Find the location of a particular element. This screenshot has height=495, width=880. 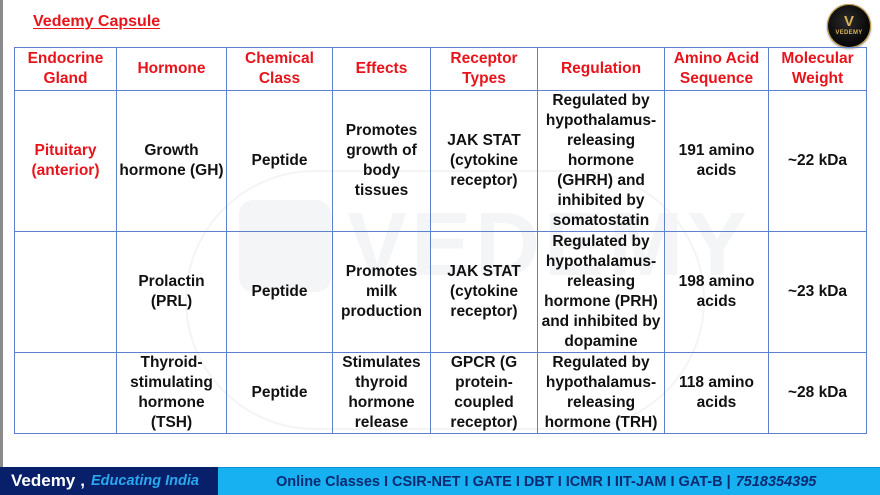

cell-hormone: Thyroid-stimulating hormone (TSH) is located at coordinates (171, 393).